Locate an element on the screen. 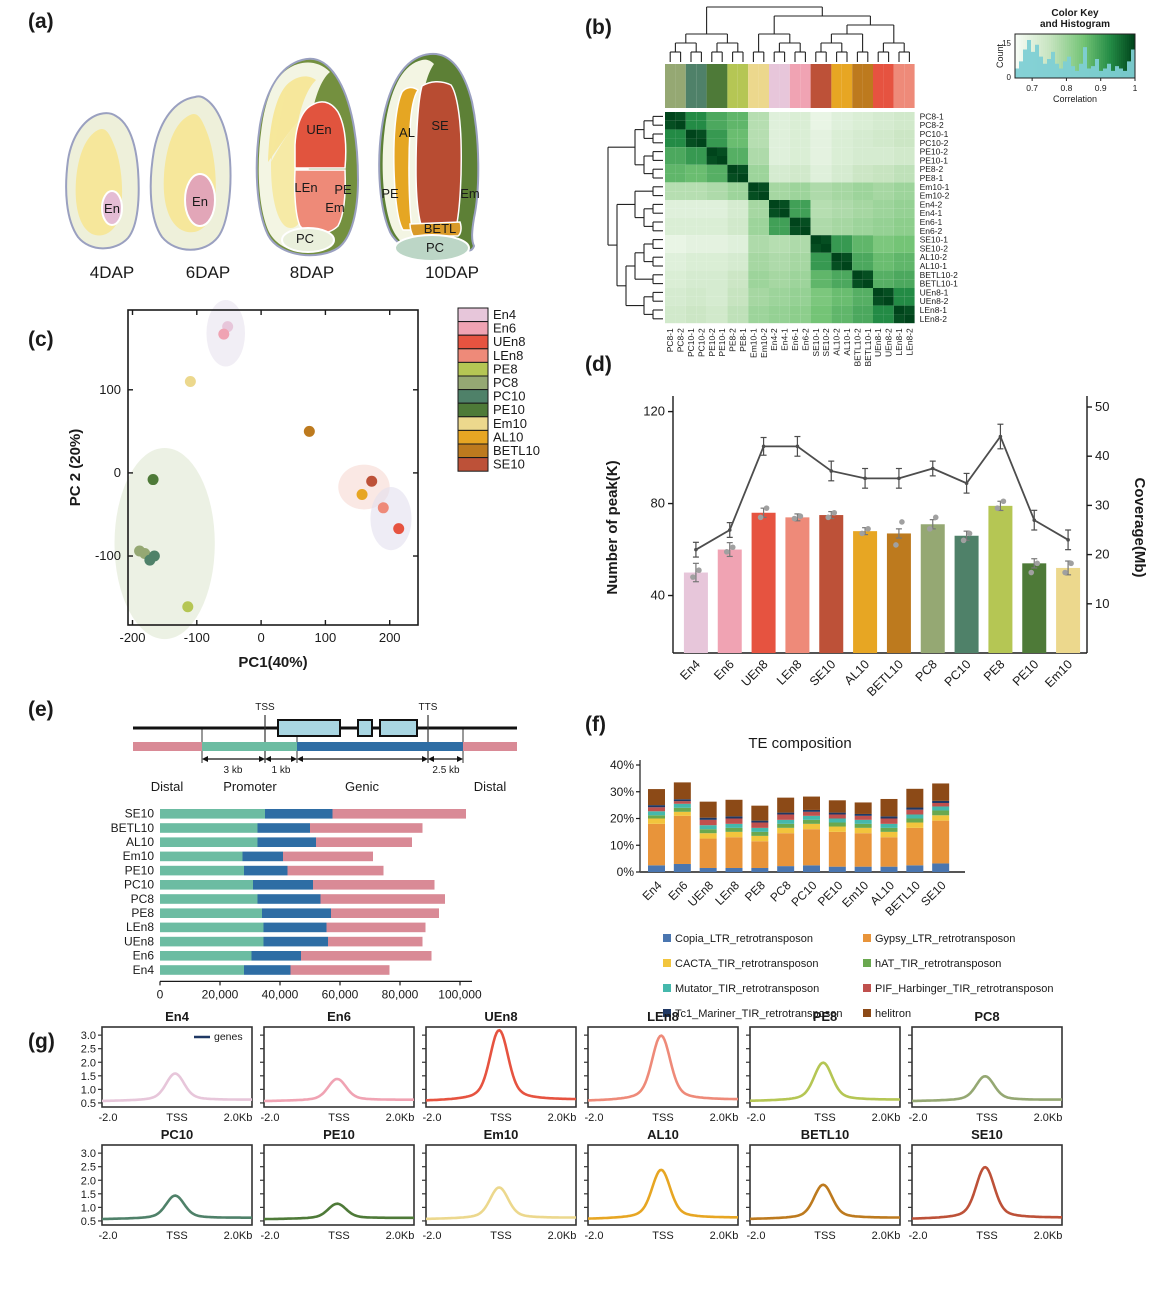  genes-legend-label: genes is located at coordinates (228, 1037).